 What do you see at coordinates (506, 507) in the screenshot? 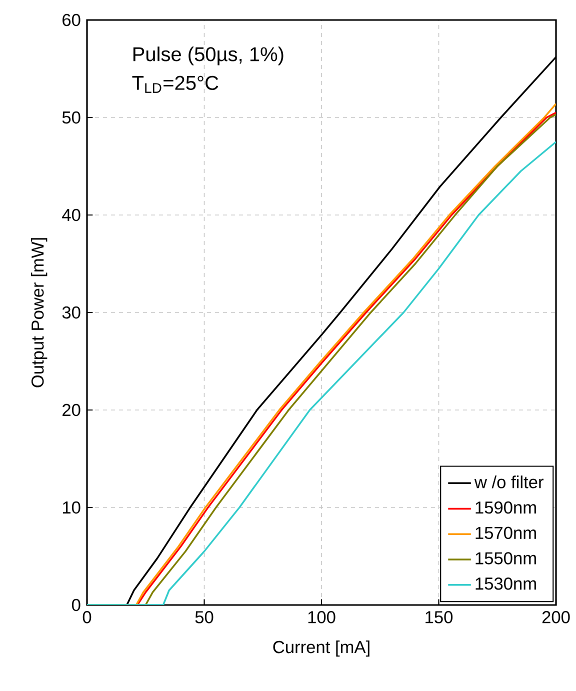
I see `legend-label: 1590nm` at bounding box center [506, 507].